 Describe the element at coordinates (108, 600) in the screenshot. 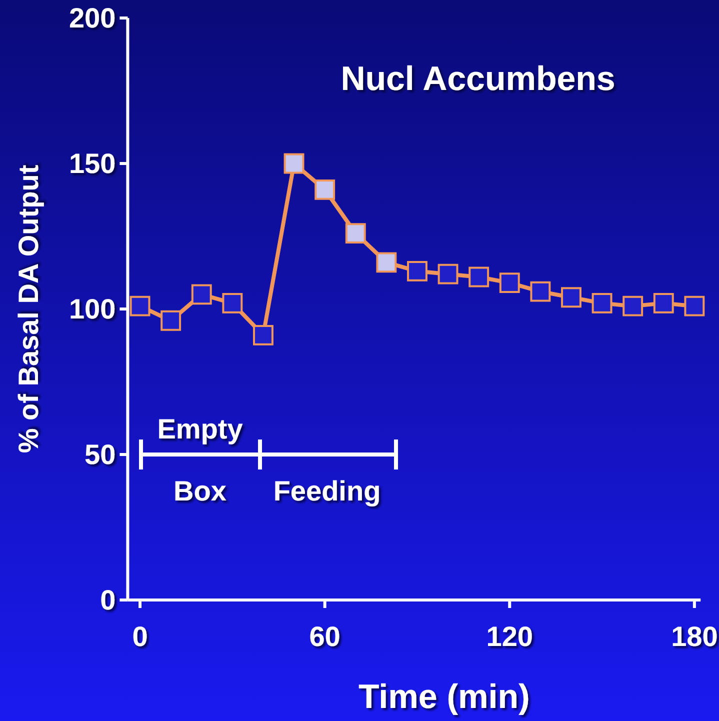

I see `y-tick-label: 0` at that location.